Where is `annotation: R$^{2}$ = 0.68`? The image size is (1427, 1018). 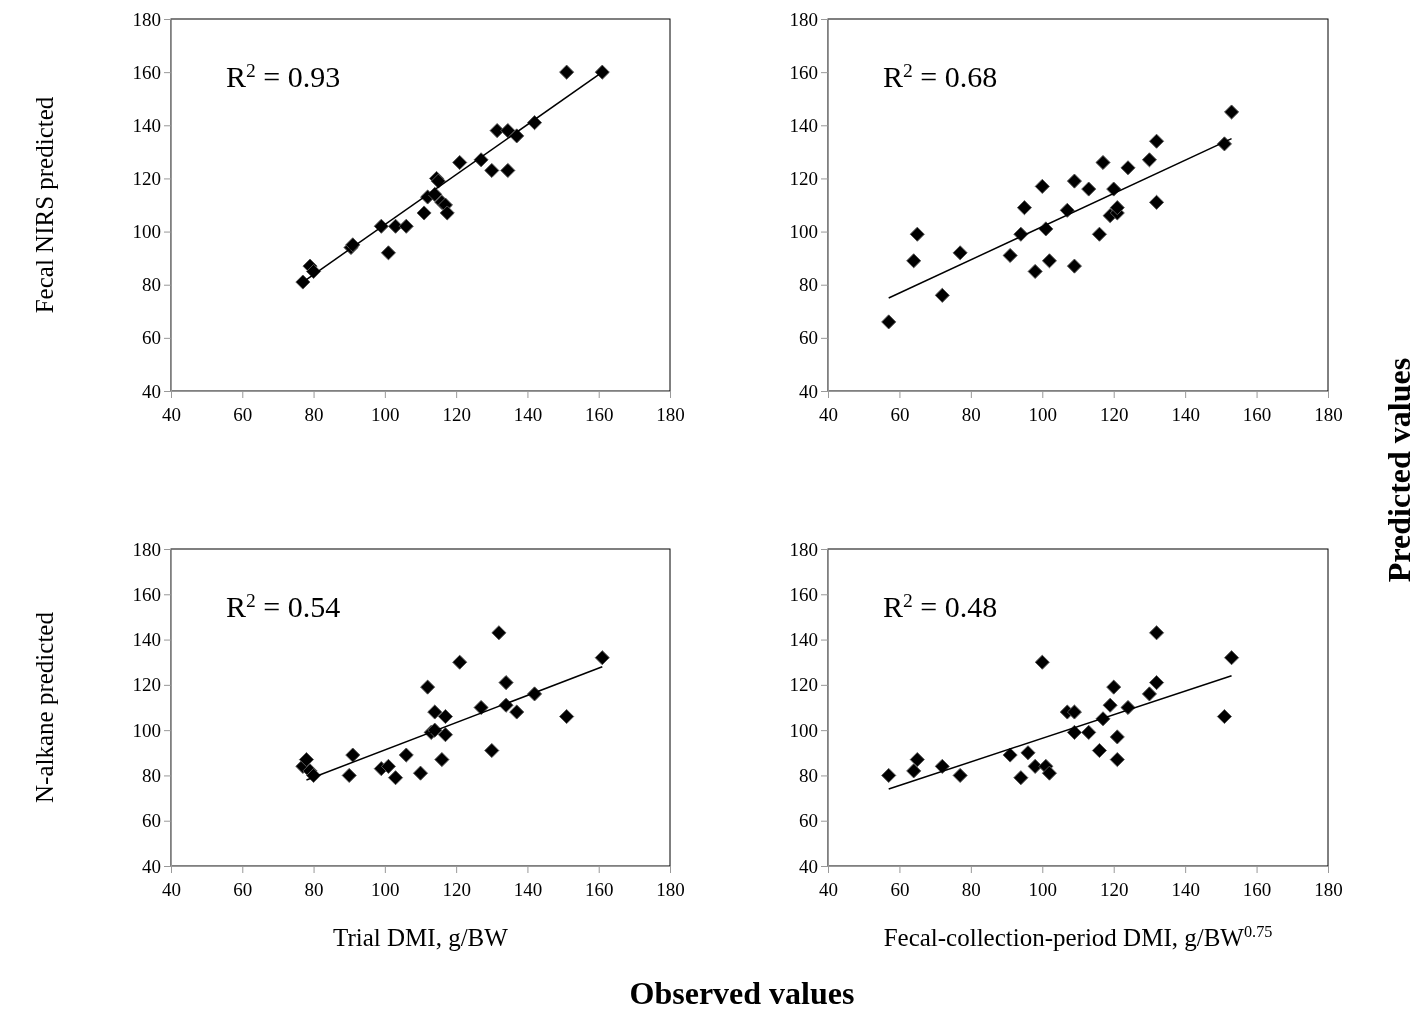 annotation: R$^{2}$ = 0.68 is located at coordinates (940, 76).